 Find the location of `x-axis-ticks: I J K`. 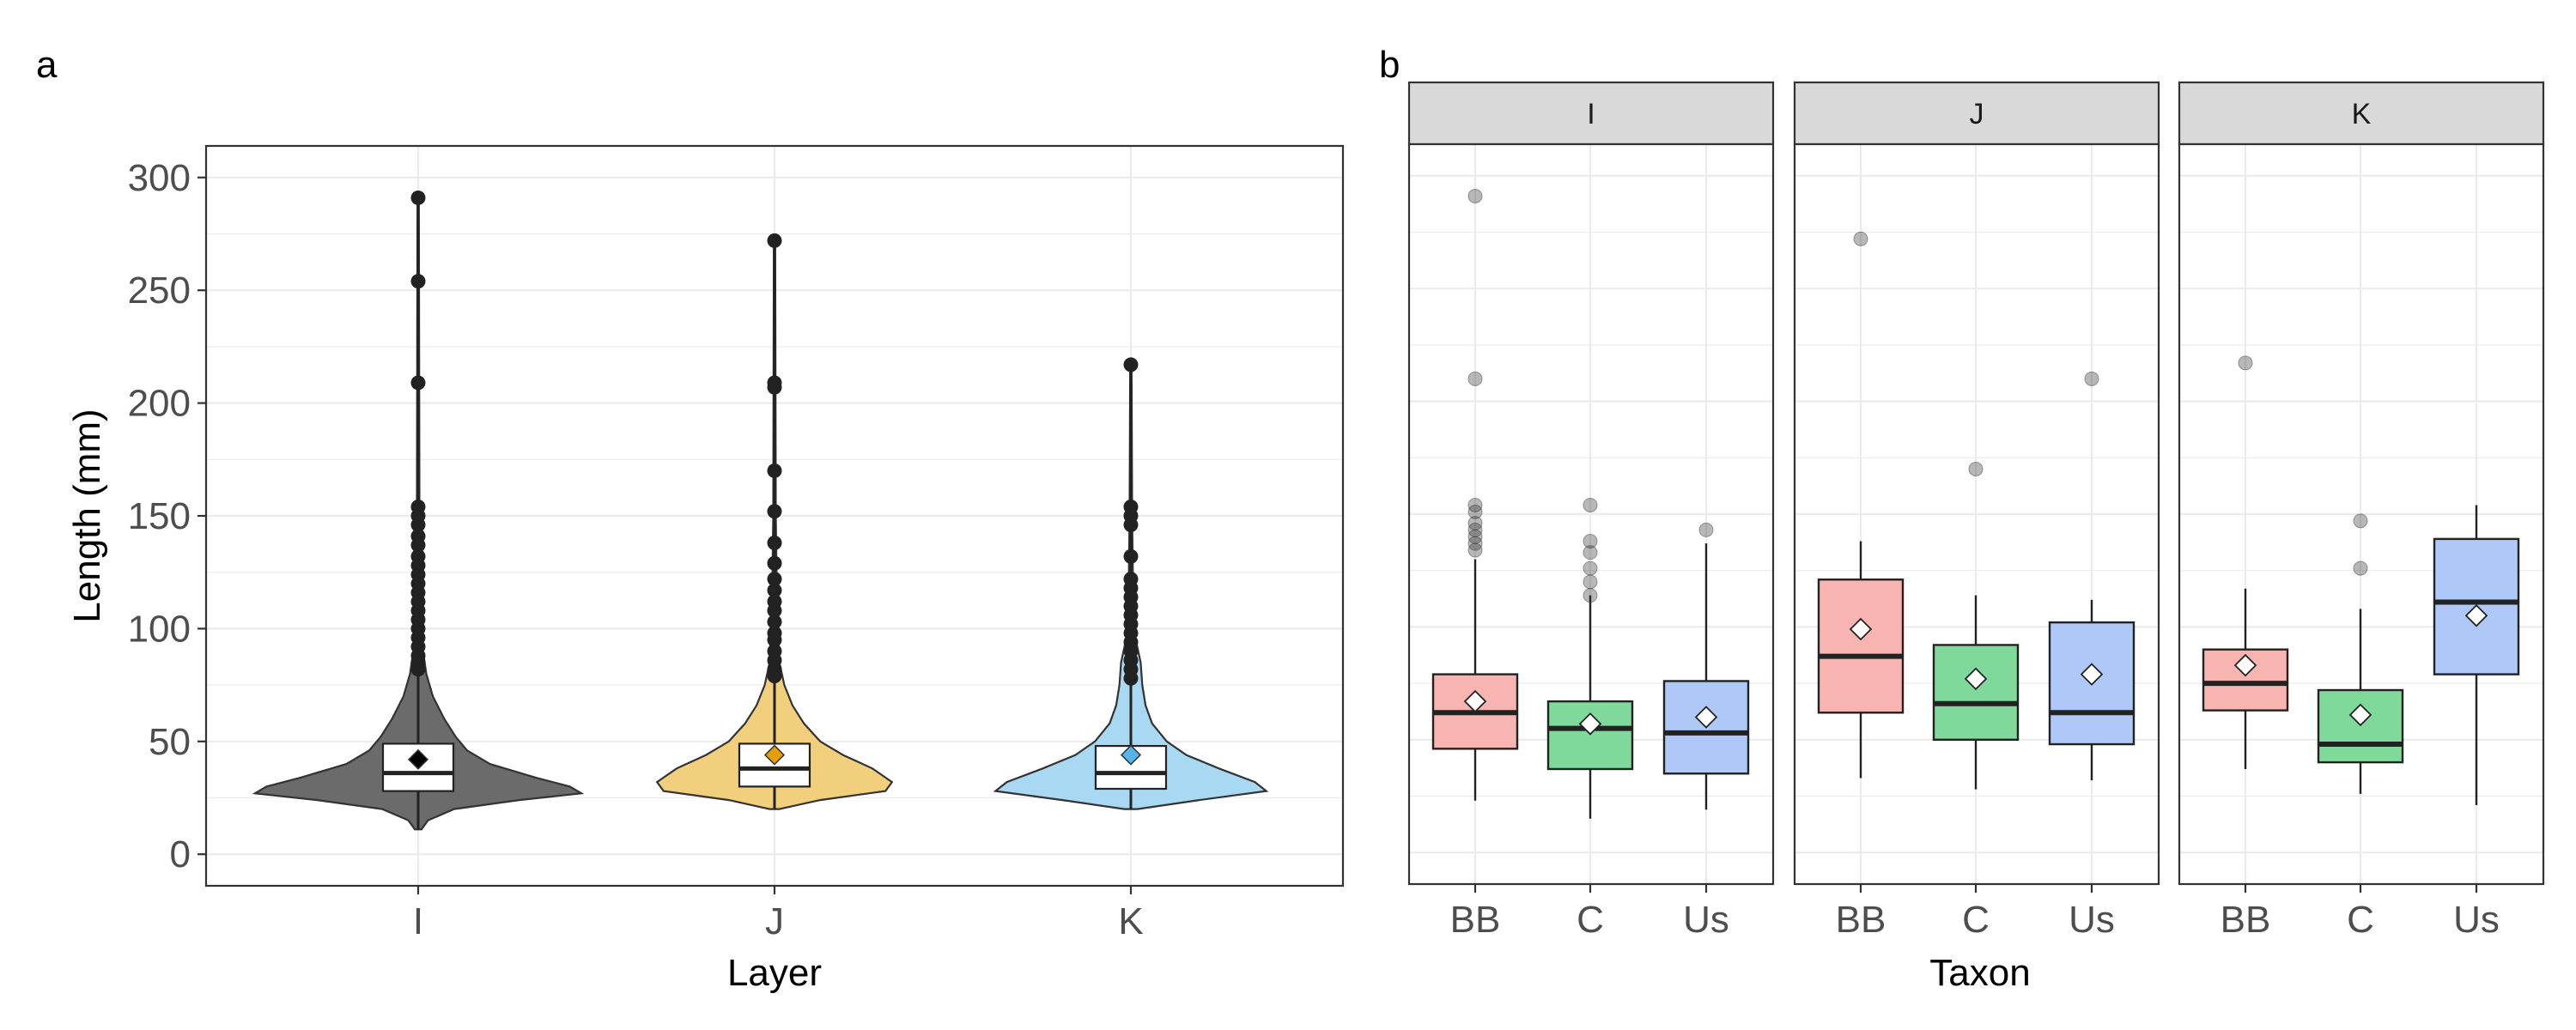

x-axis-ticks: I J K is located at coordinates (779, 914).